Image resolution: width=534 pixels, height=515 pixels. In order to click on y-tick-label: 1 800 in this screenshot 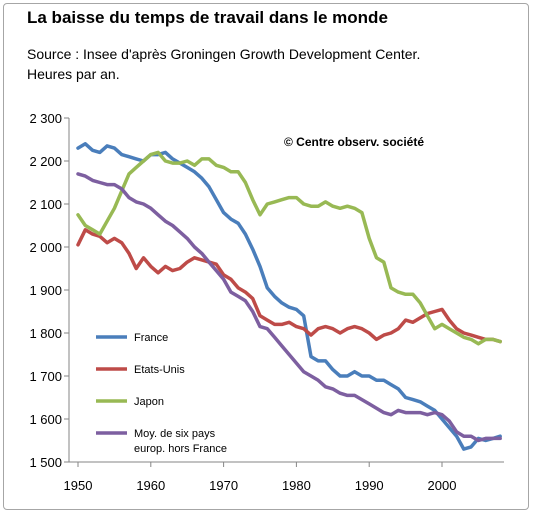, I will do `click(45, 333)`.